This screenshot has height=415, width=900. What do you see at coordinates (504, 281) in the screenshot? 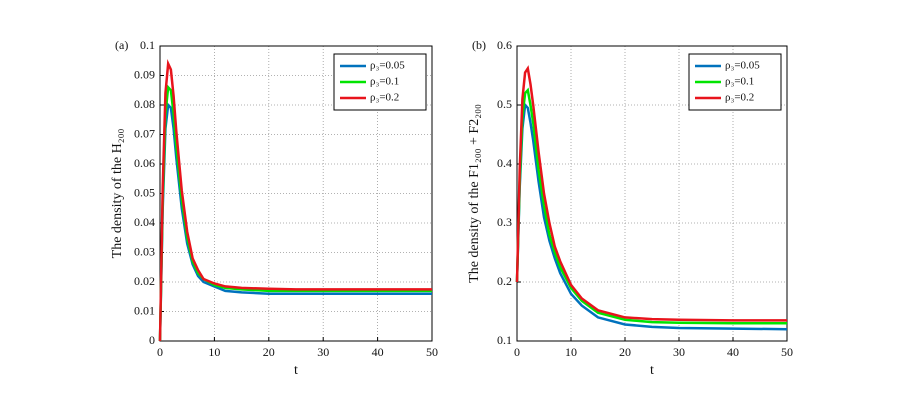
I see `y-tick-label: 0.2` at bounding box center [504, 281].